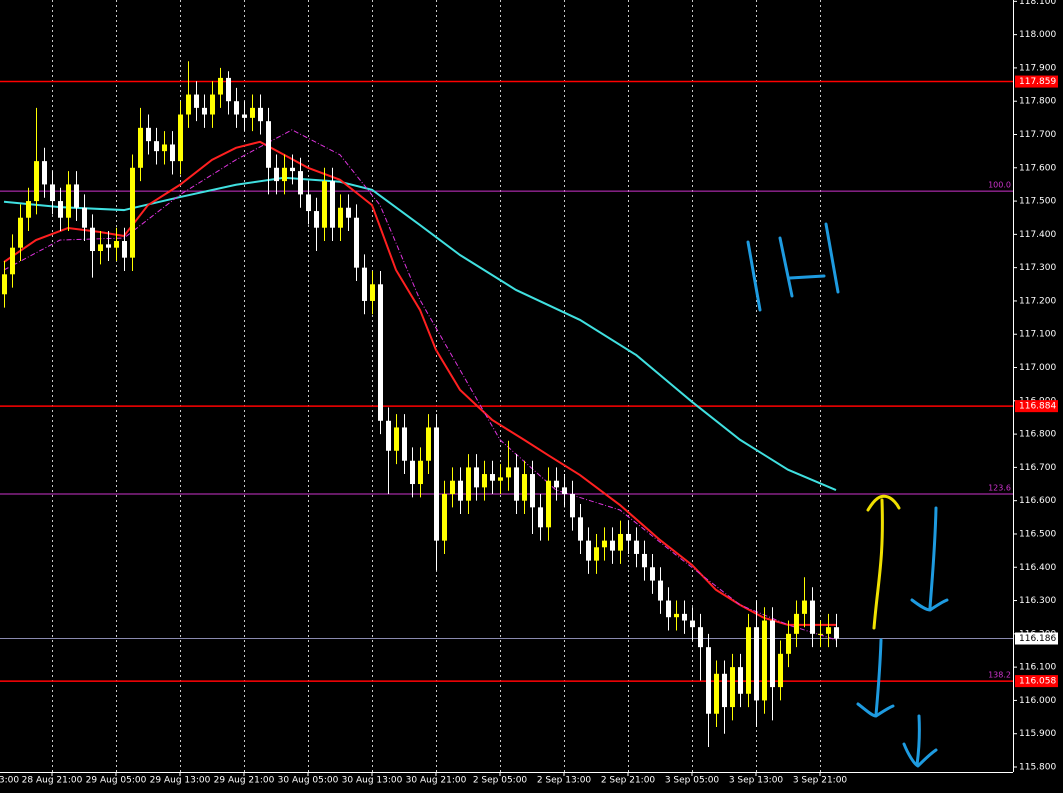 The image size is (1063, 793). I want to click on y-tick-label: 116.500, so click(1037, 534).